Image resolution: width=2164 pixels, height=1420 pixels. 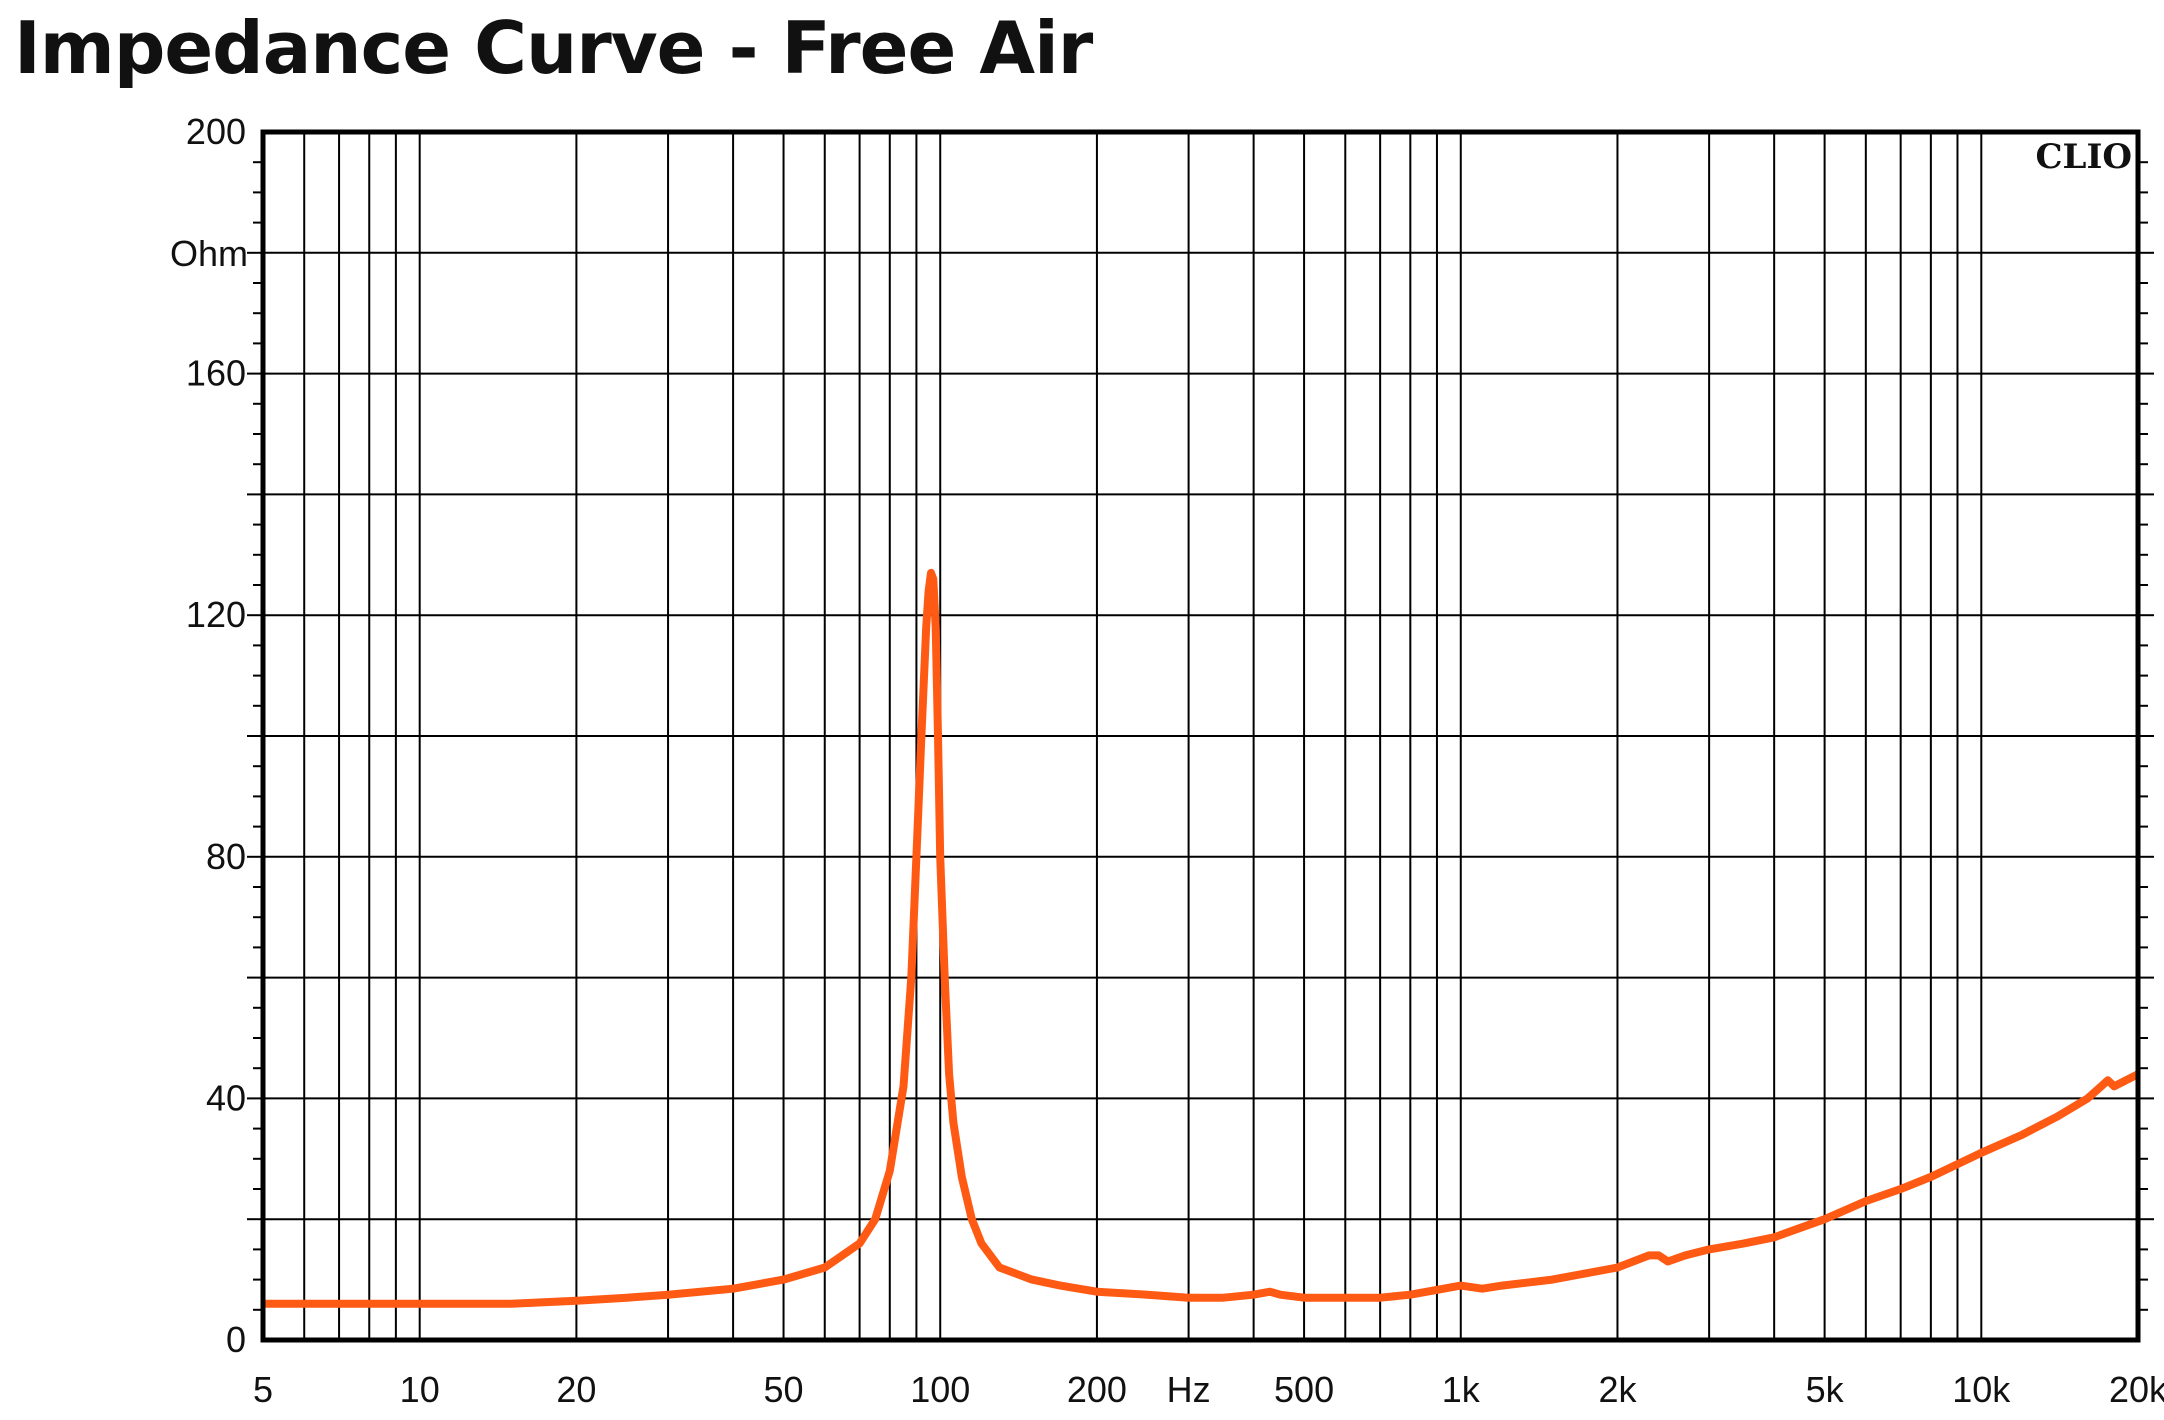 What do you see at coordinates (1189, 1389) in the screenshot?
I see `x-unit-label: Hz` at bounding box center [1189, 1389].